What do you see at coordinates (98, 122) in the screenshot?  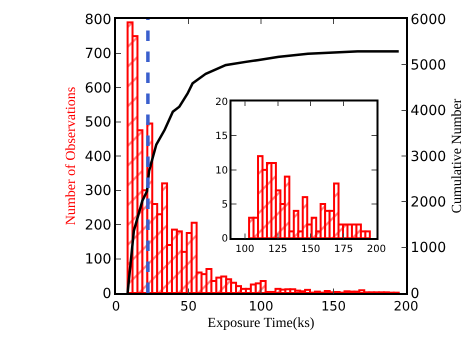 I see `y-tick-label: 500` at bounding box center [98, 122].